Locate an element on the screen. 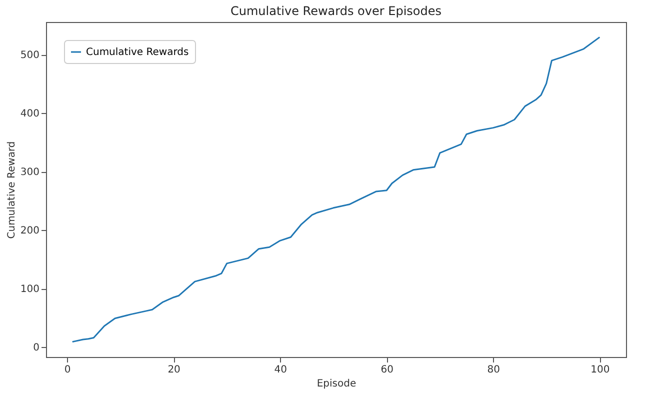  y-axis-title: Cumulative Reward is located at coordinates (12, 190).